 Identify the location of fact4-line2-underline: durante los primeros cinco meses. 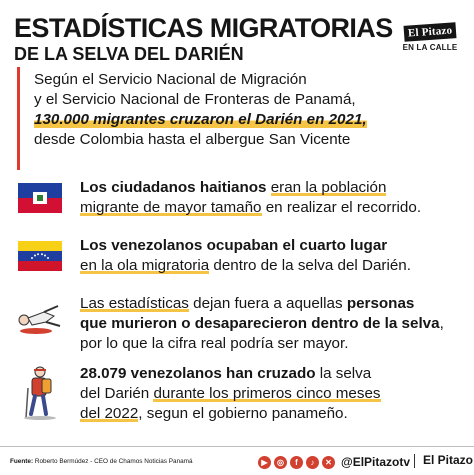
(267, 393).